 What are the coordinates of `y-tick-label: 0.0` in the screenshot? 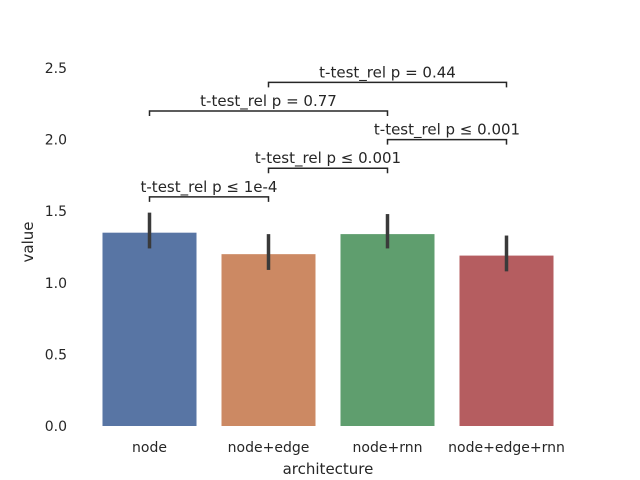 It's located at (56, 427).